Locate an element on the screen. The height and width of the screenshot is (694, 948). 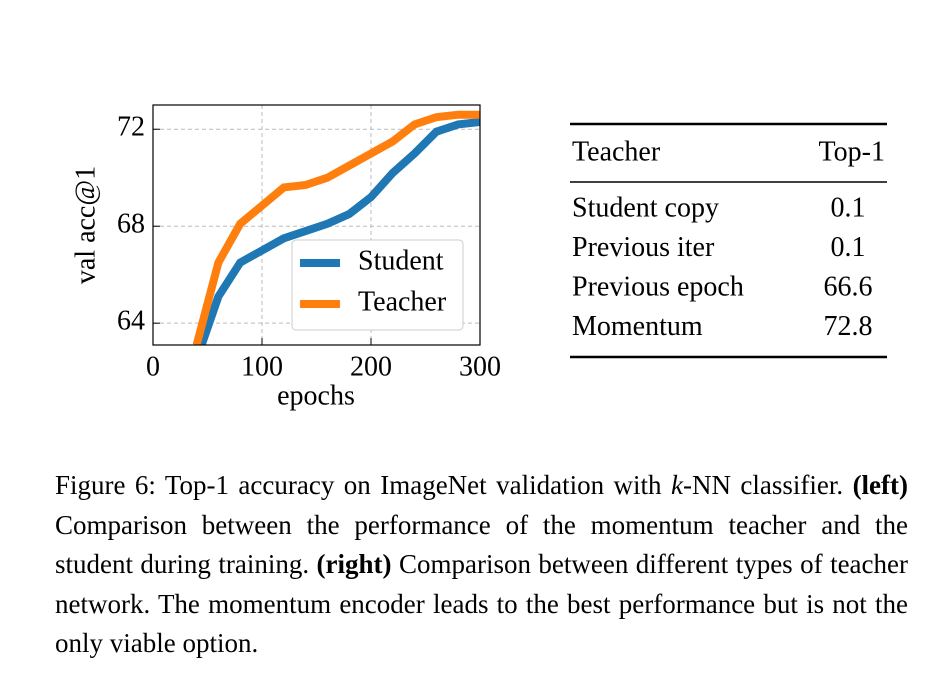
x-axis-label: epochs is located at coordinates (316, 395).